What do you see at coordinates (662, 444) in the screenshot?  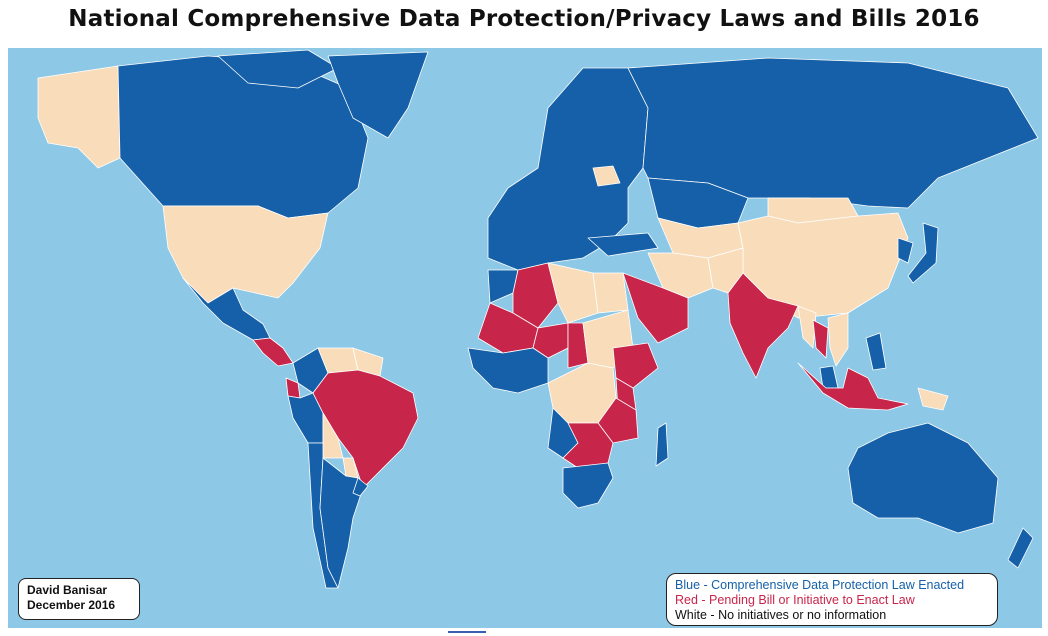 I see `region-madagascar` at bounding box center [662, 444].